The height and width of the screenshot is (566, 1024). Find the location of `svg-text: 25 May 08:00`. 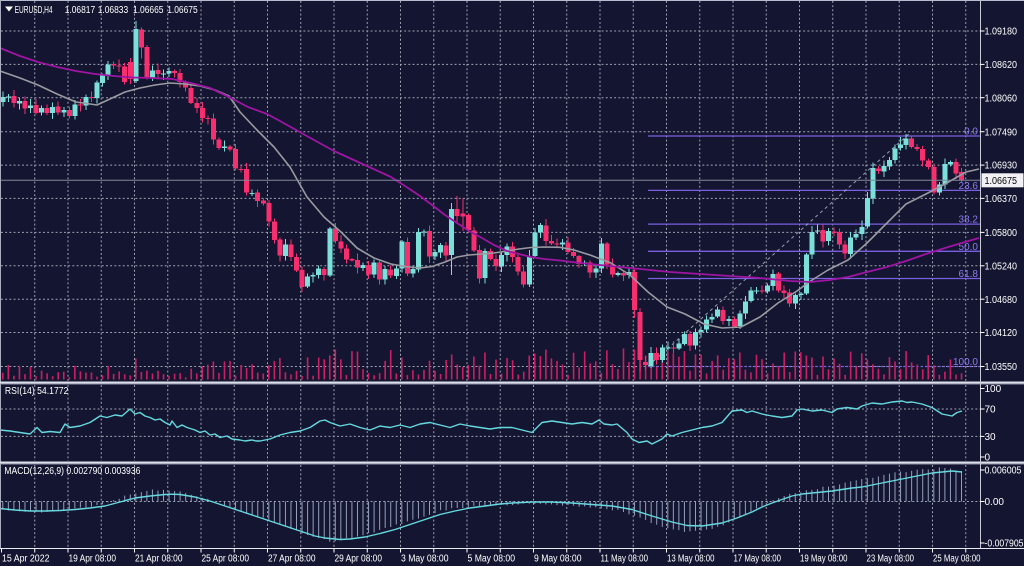

svg-text: 25 May 08:00 is located at coordinates (957, 559).